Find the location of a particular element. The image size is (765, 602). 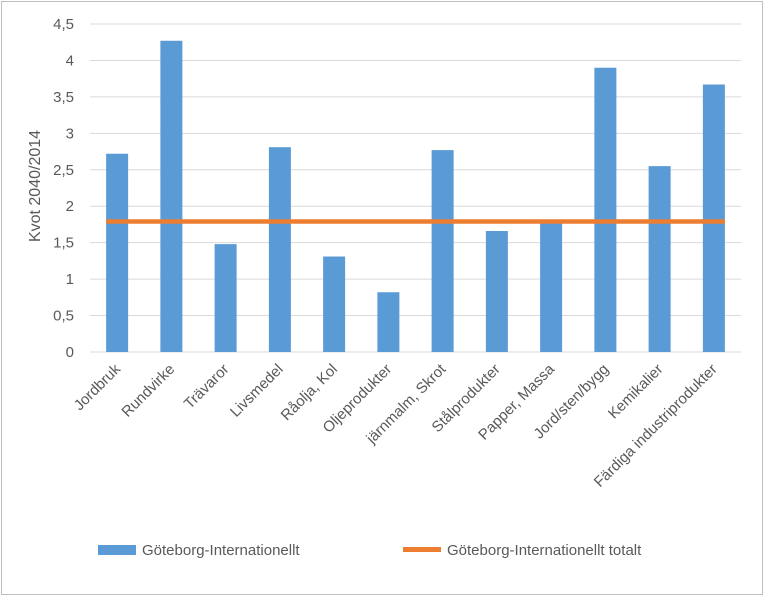

y-axis-tick-labels: 0 0,5 1 1,5 2 2,5 3 3,5 4 4,5 is located at coordinates (63, 188).